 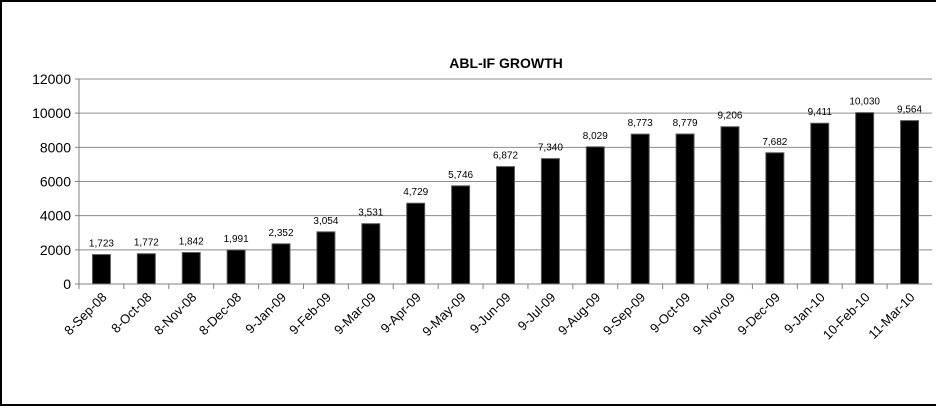 What do you see at coordinates (310, 314) in the screenshot?
I see `x-tick-label: 9-Feb-09` at bounding box center [310, 314].